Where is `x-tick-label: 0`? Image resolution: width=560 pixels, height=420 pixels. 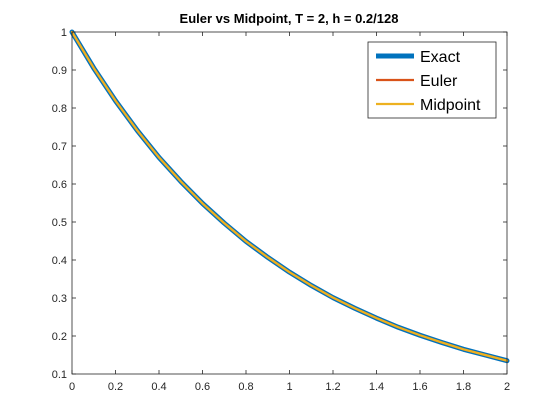
x-tick-label: 0 is located at coordinates (72, 387).